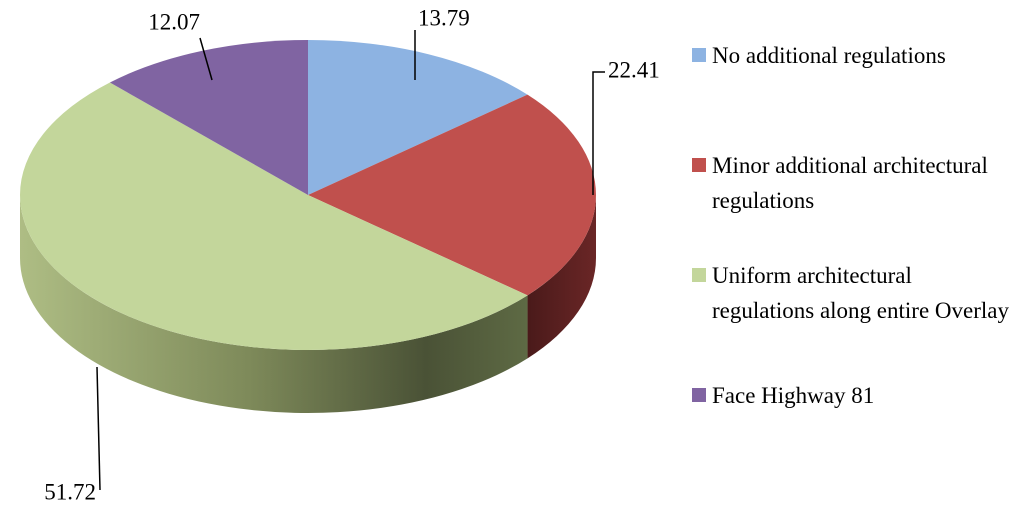 The height and width of the screenshot is (513, 1016). I want to click on data-label: 22.41, so click(634, 69).